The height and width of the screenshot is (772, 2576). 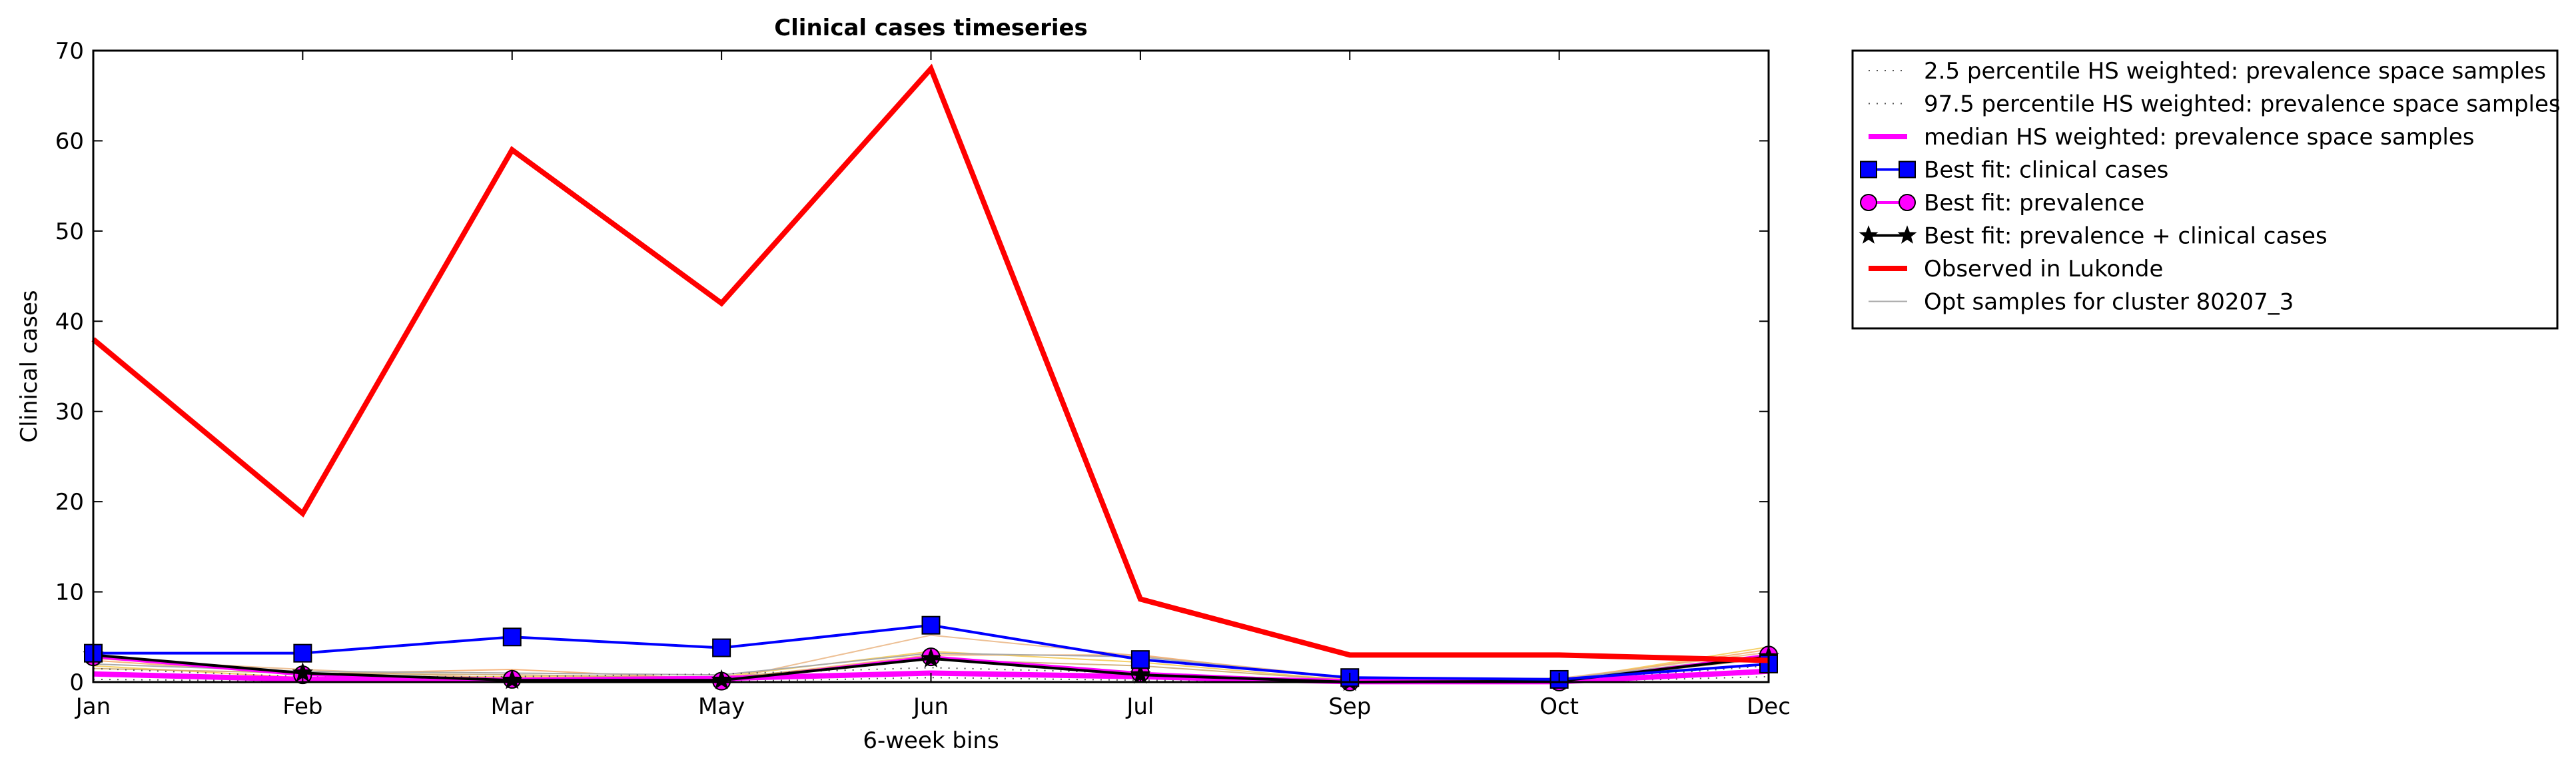 I want to click on x-tick-label: Jul, so click(x=1140, y=706).